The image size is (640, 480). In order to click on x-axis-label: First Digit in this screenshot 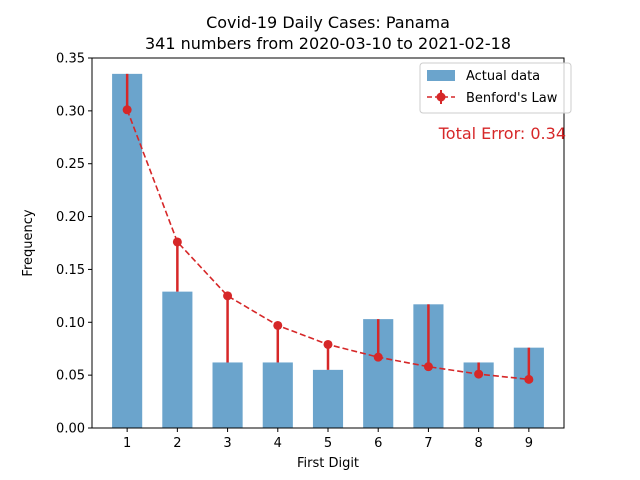, I will do `click(328, 463)`.